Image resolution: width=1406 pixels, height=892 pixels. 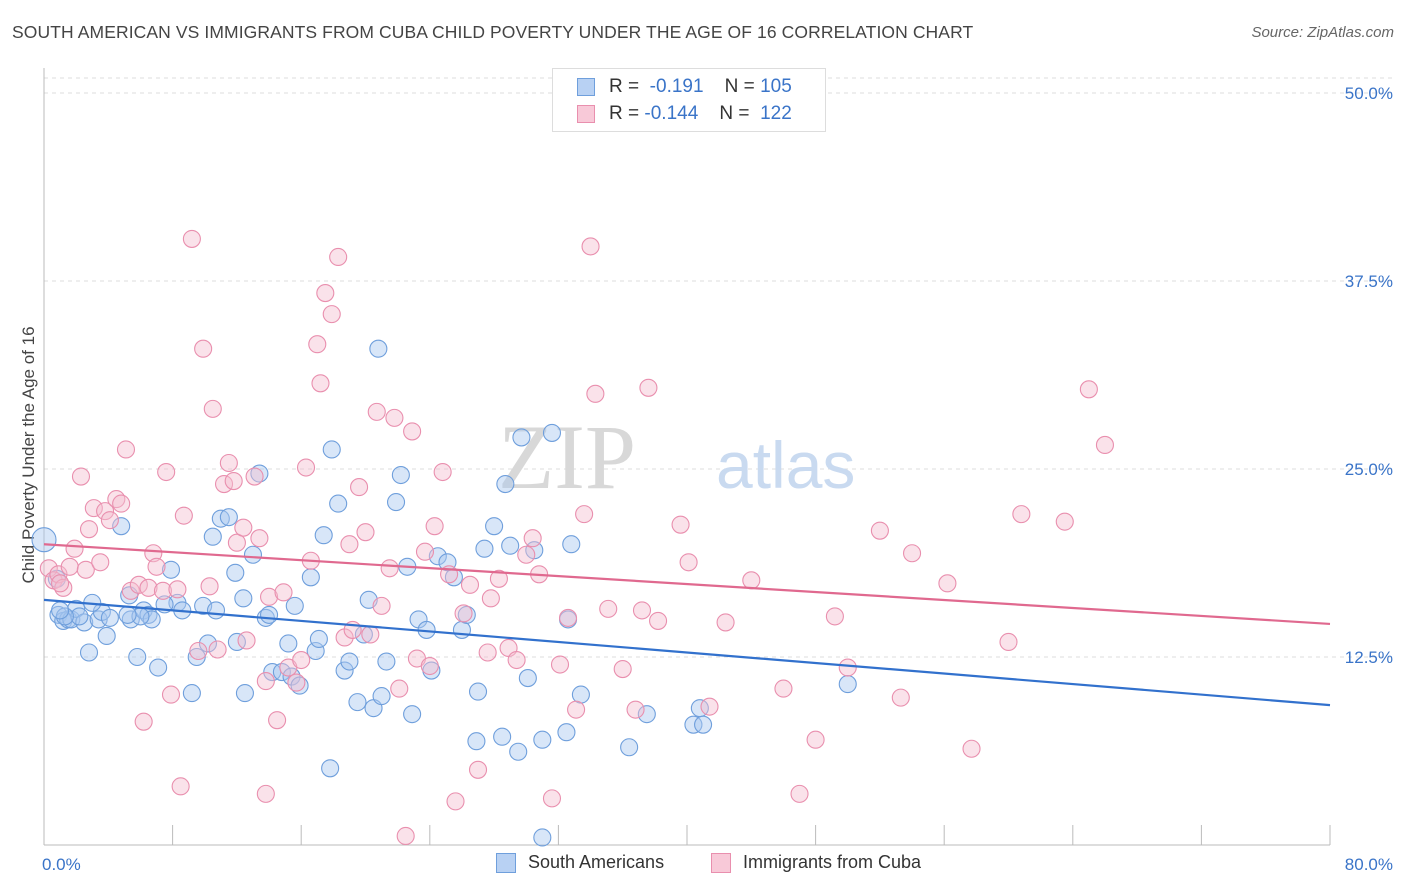 I want to click on legend-item-south-americans: South Americans, so click(x=580, y=862).